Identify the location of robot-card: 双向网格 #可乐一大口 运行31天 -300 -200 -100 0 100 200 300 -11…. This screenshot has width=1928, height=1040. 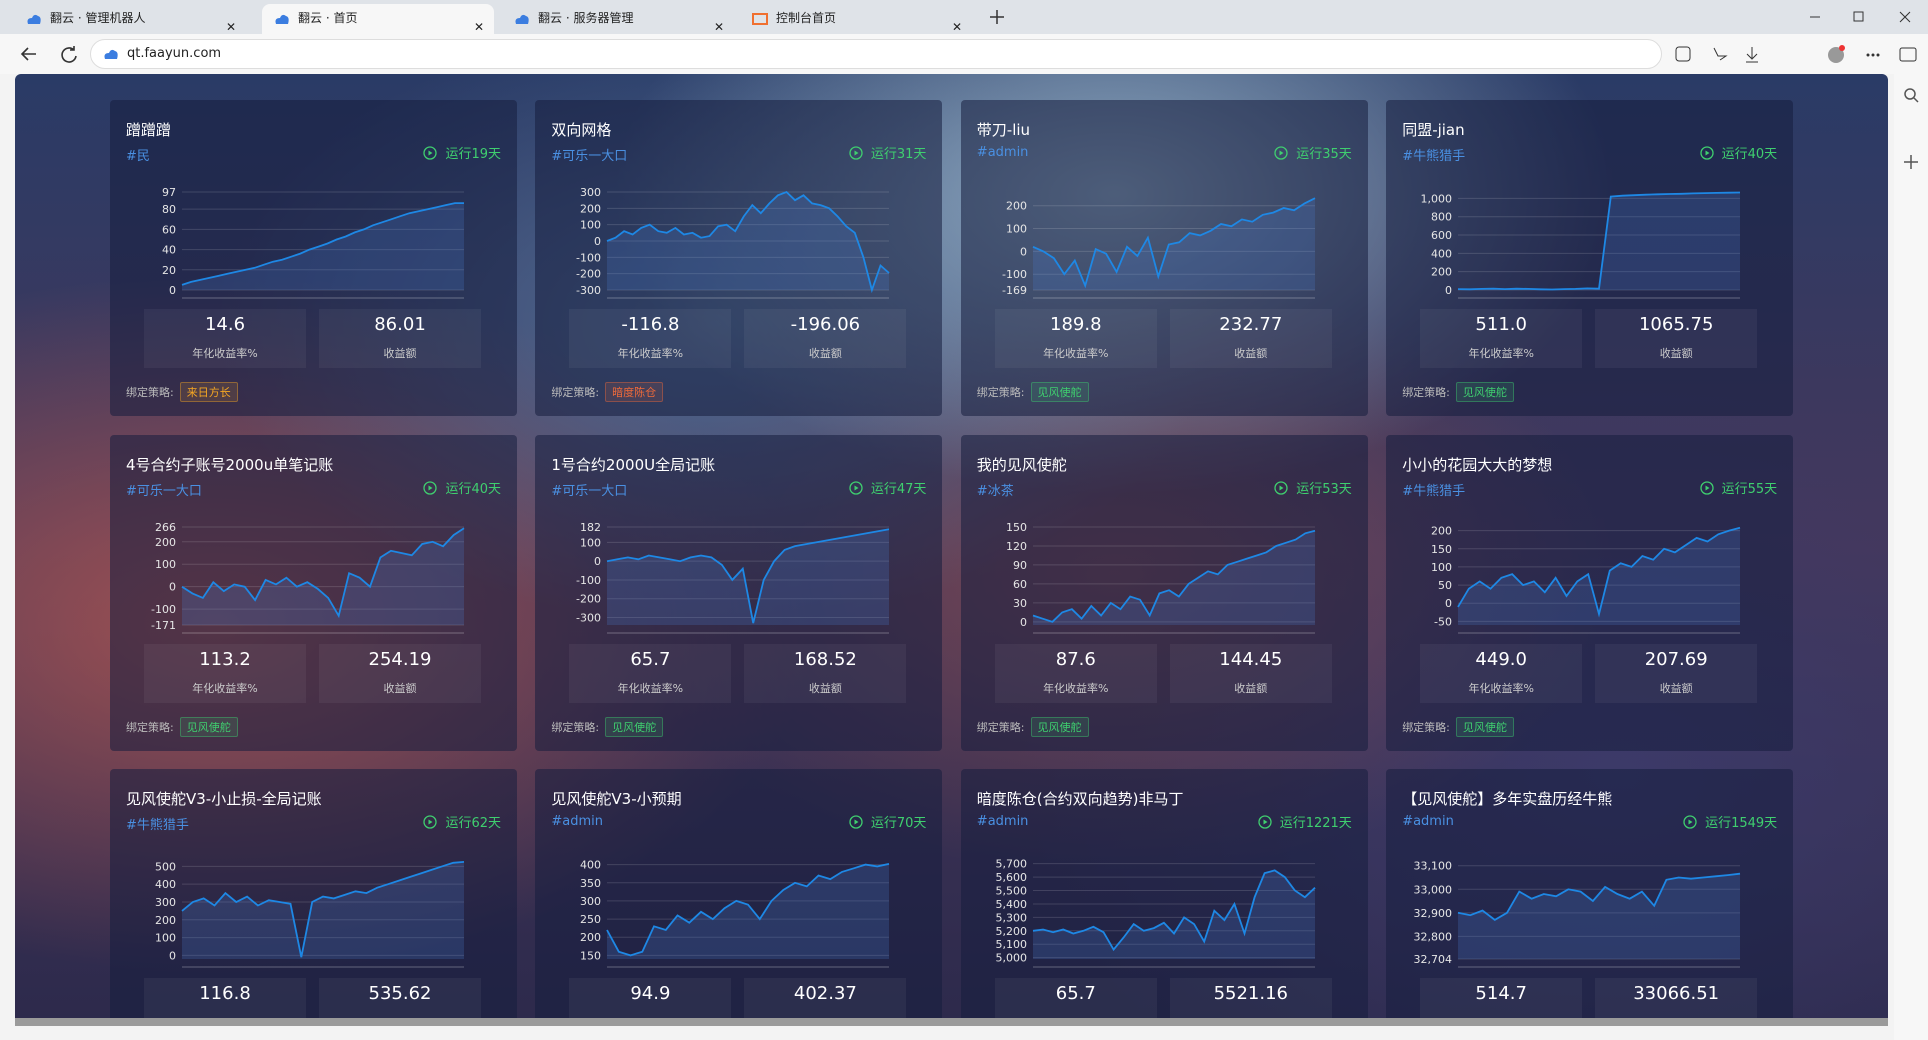
(739, 258).